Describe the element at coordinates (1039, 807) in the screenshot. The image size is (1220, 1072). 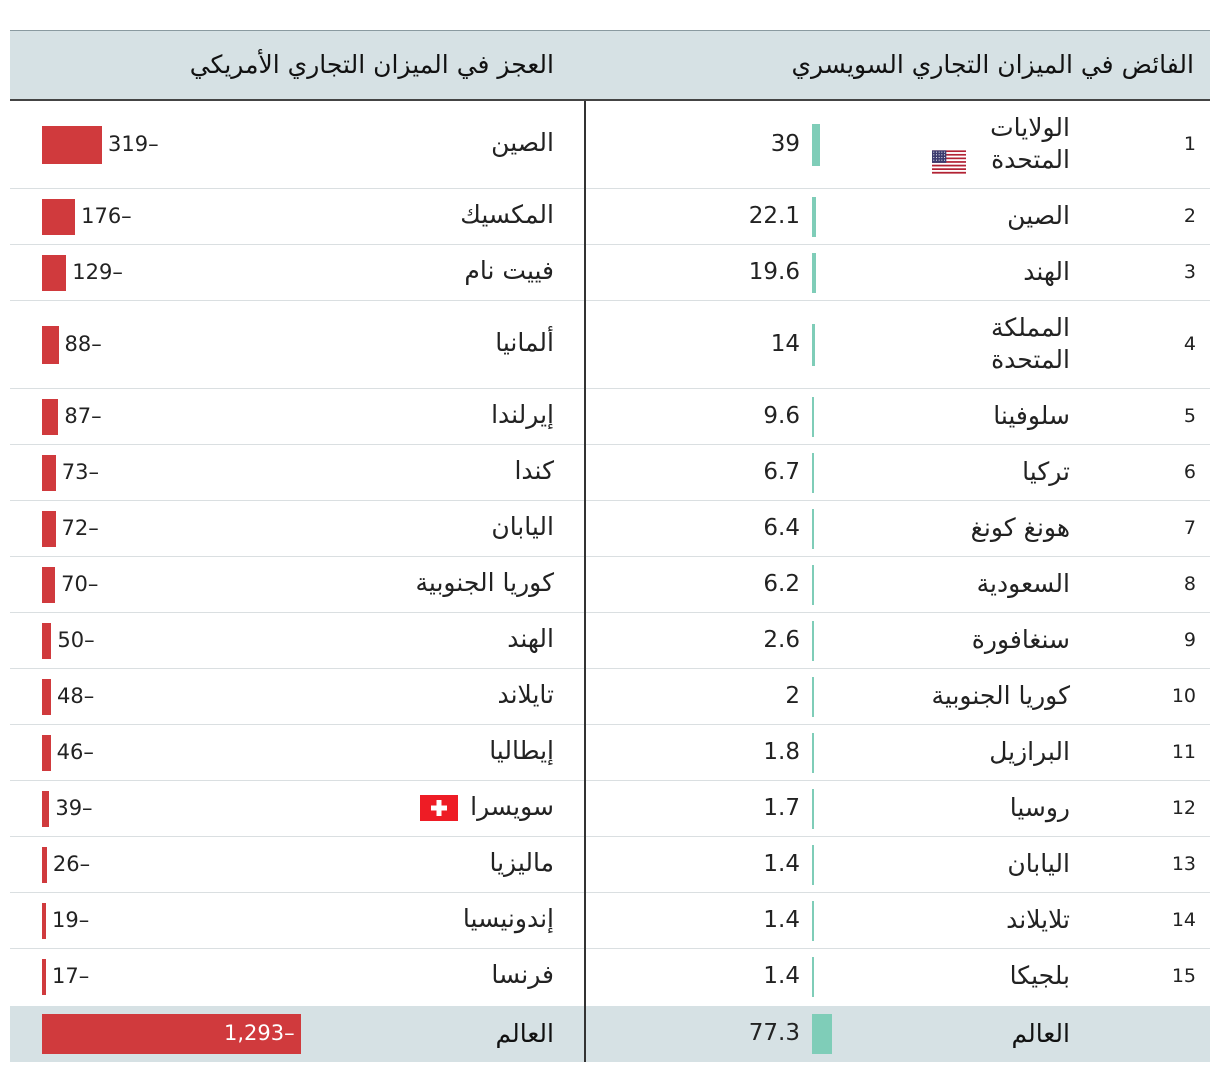
I see `swiss-partner-name: روسيا` at that location.